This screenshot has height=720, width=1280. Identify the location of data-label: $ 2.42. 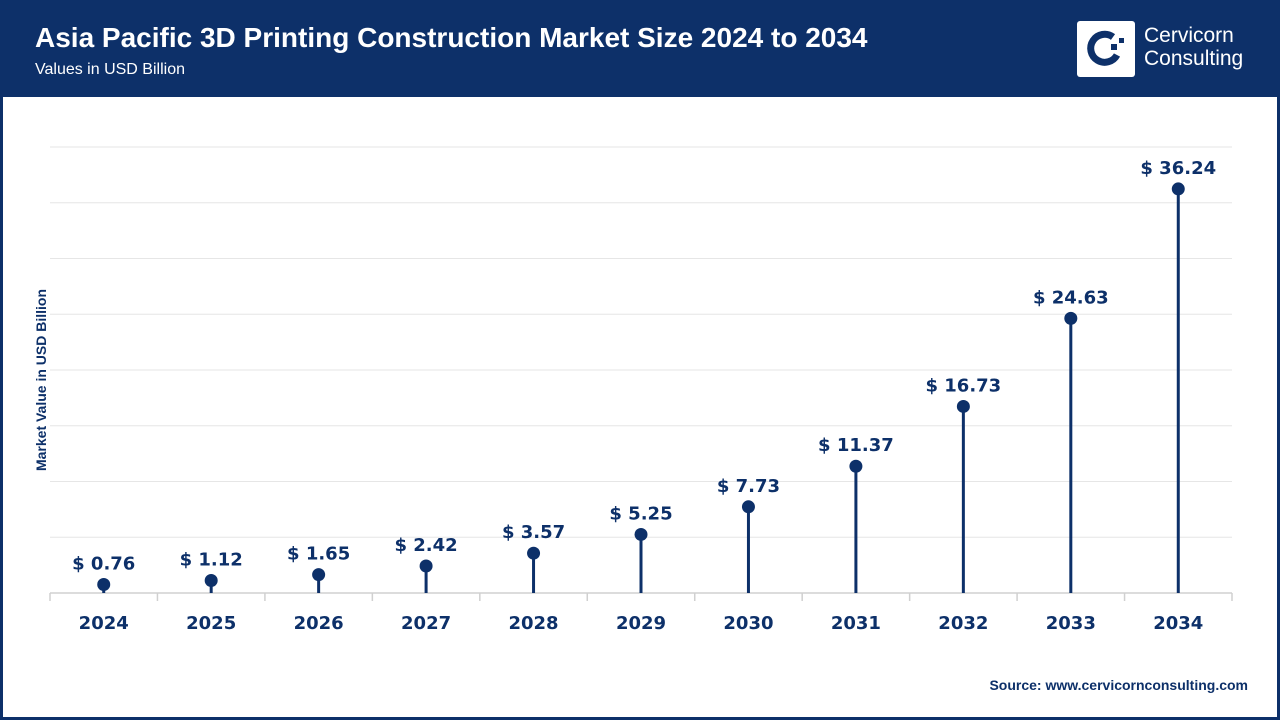
(425, 545).